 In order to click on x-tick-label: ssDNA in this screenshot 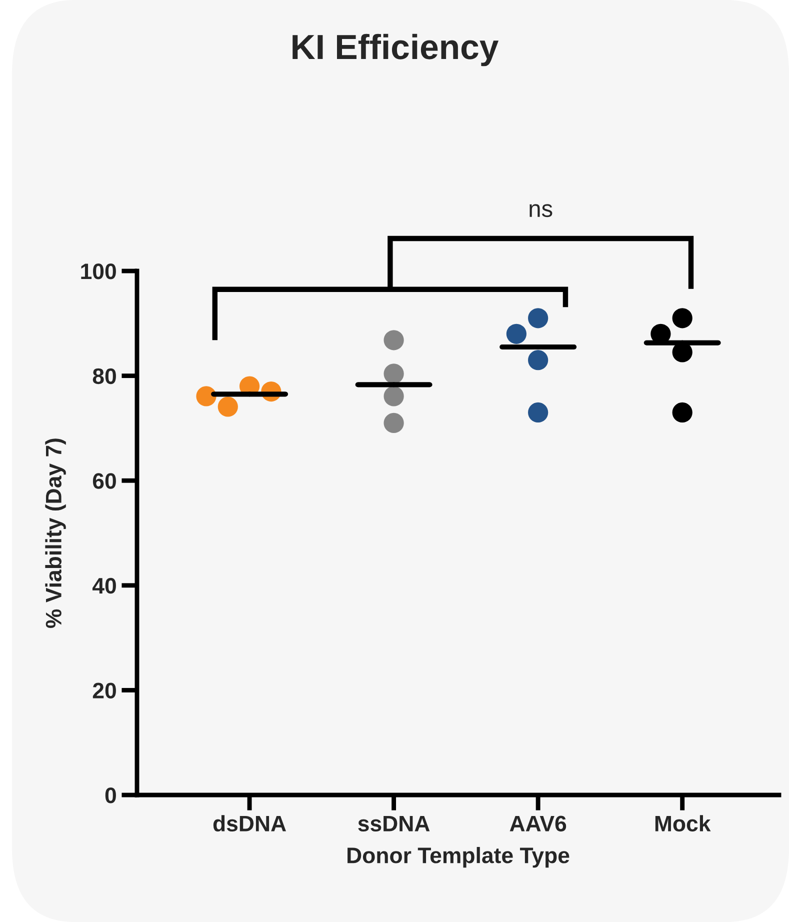, I will do `click(394, 824)`.